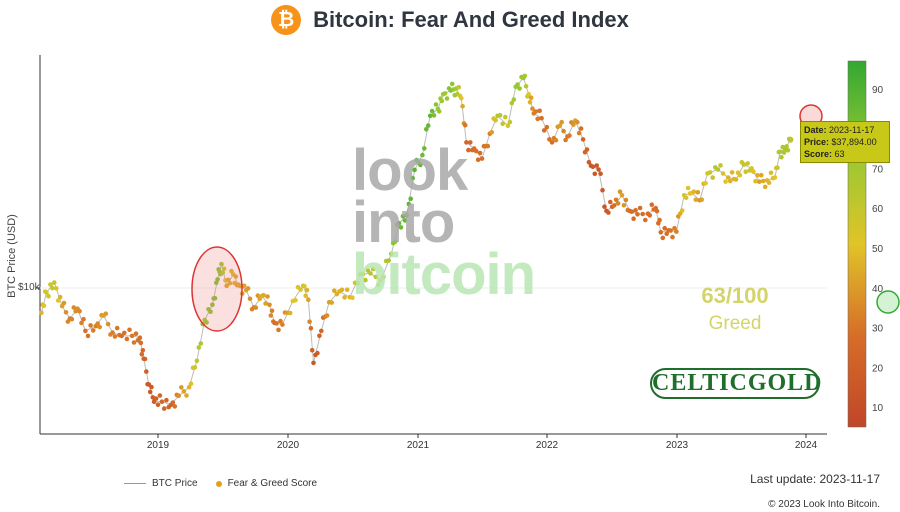  I want to click on watermark-line-2: into, so click(403, 222).